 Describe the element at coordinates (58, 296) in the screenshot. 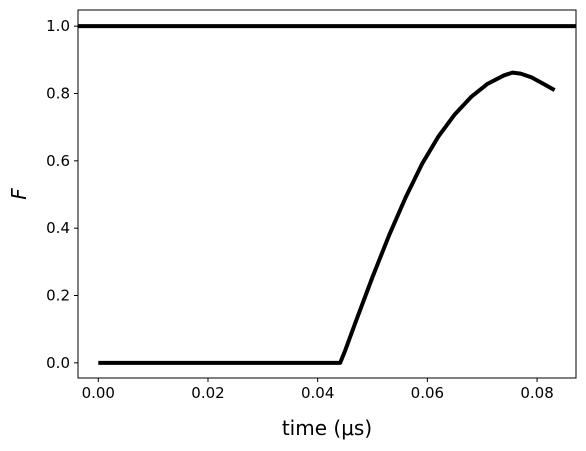

I see `y-tick-label: 0.2` at that location.